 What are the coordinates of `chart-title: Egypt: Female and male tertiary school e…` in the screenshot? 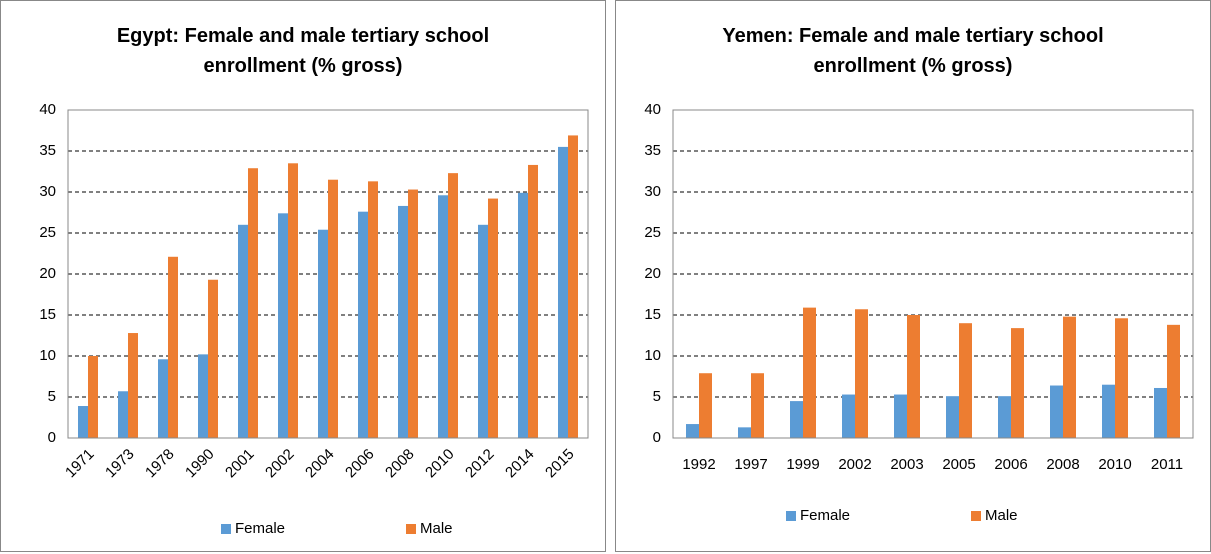 It's located at (303, 51).